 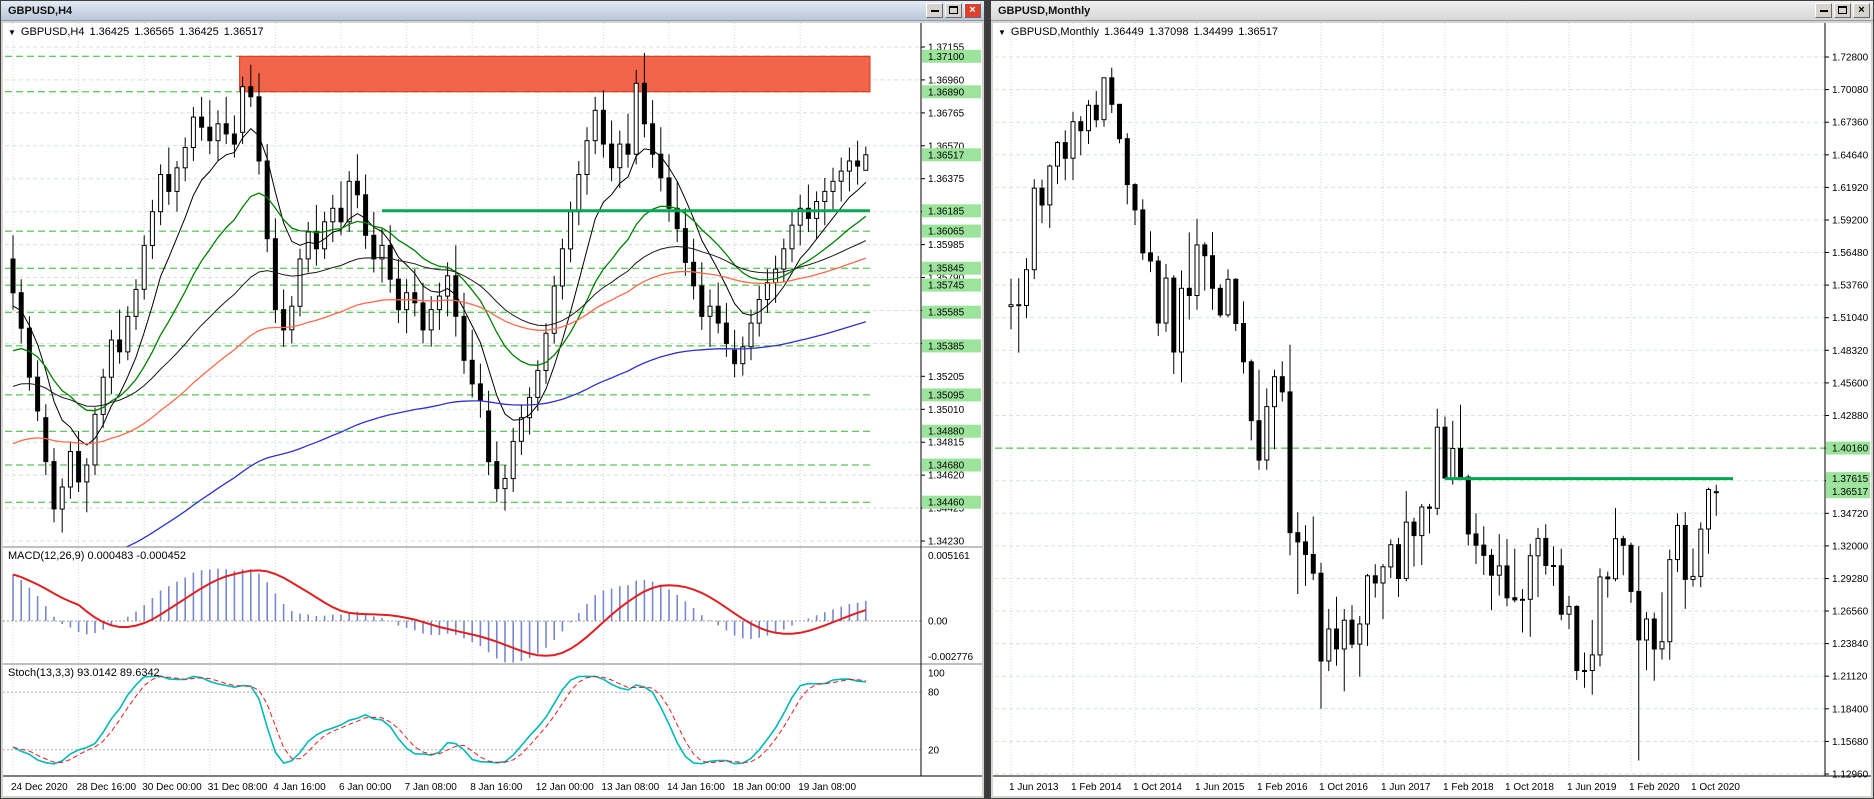 I want to click on svg-text: 18 Jan 00:00, so click(x=762, y=787).